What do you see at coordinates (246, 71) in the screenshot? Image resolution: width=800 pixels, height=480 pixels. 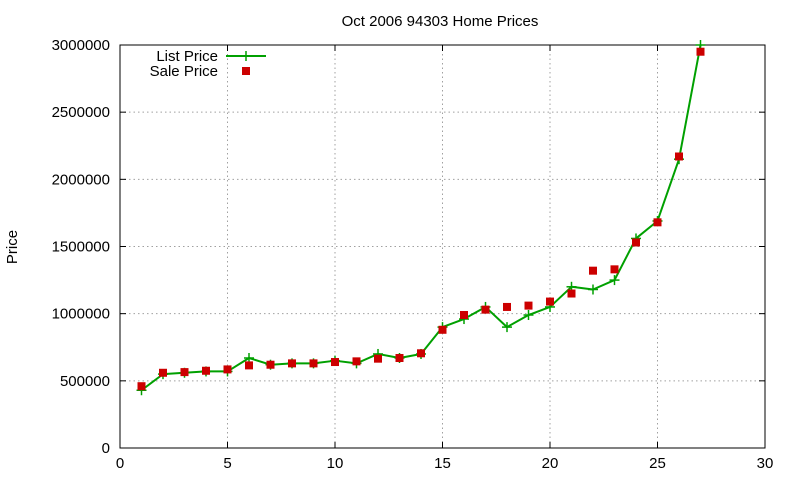 I see `legend-square-swatch` at bounding box center [246, 71].